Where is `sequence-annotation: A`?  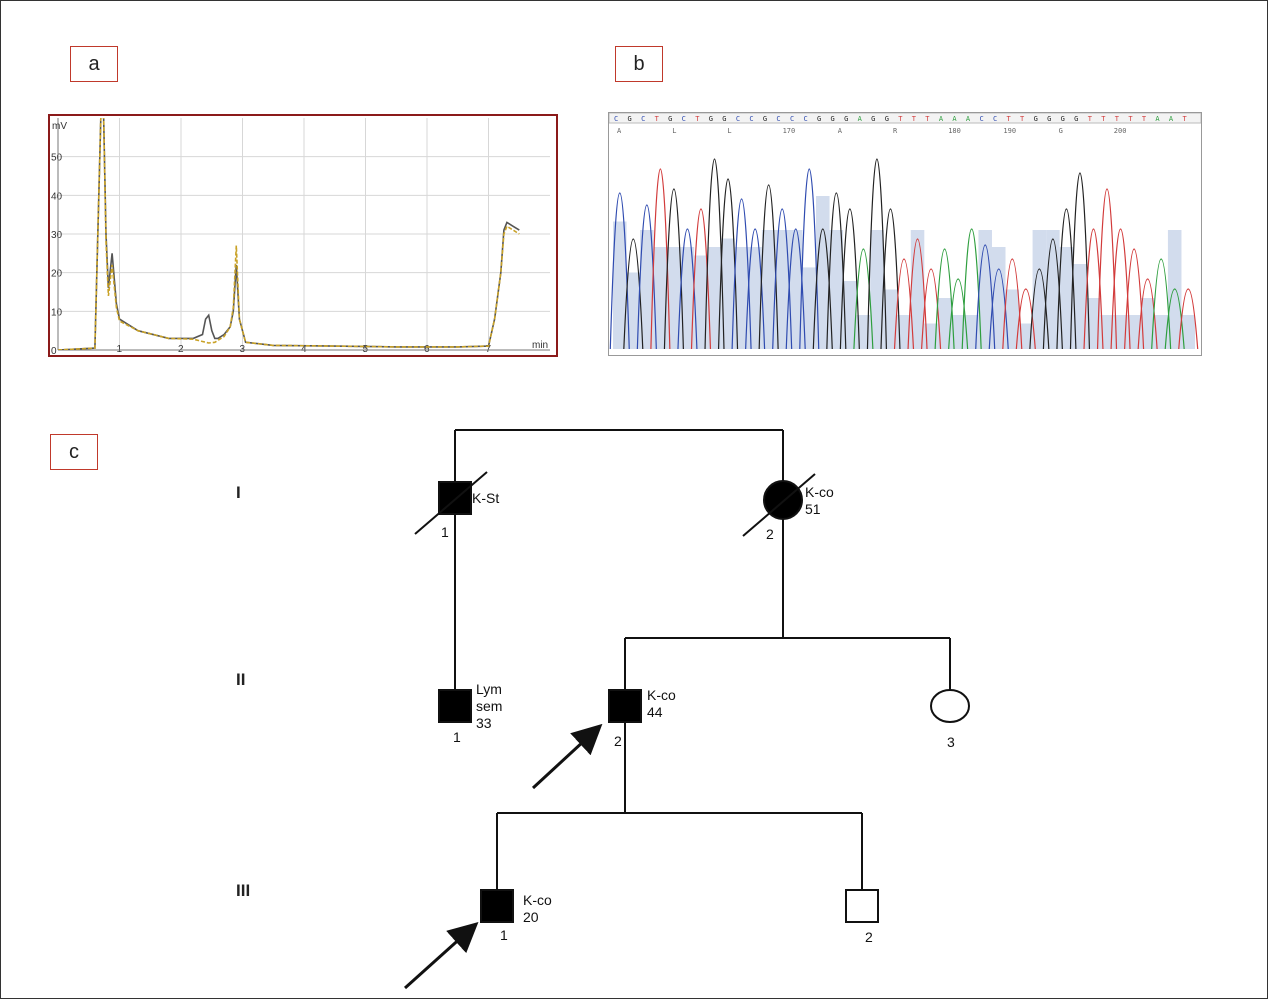
sequence-annotation: A is located at coordinates (840, 131).